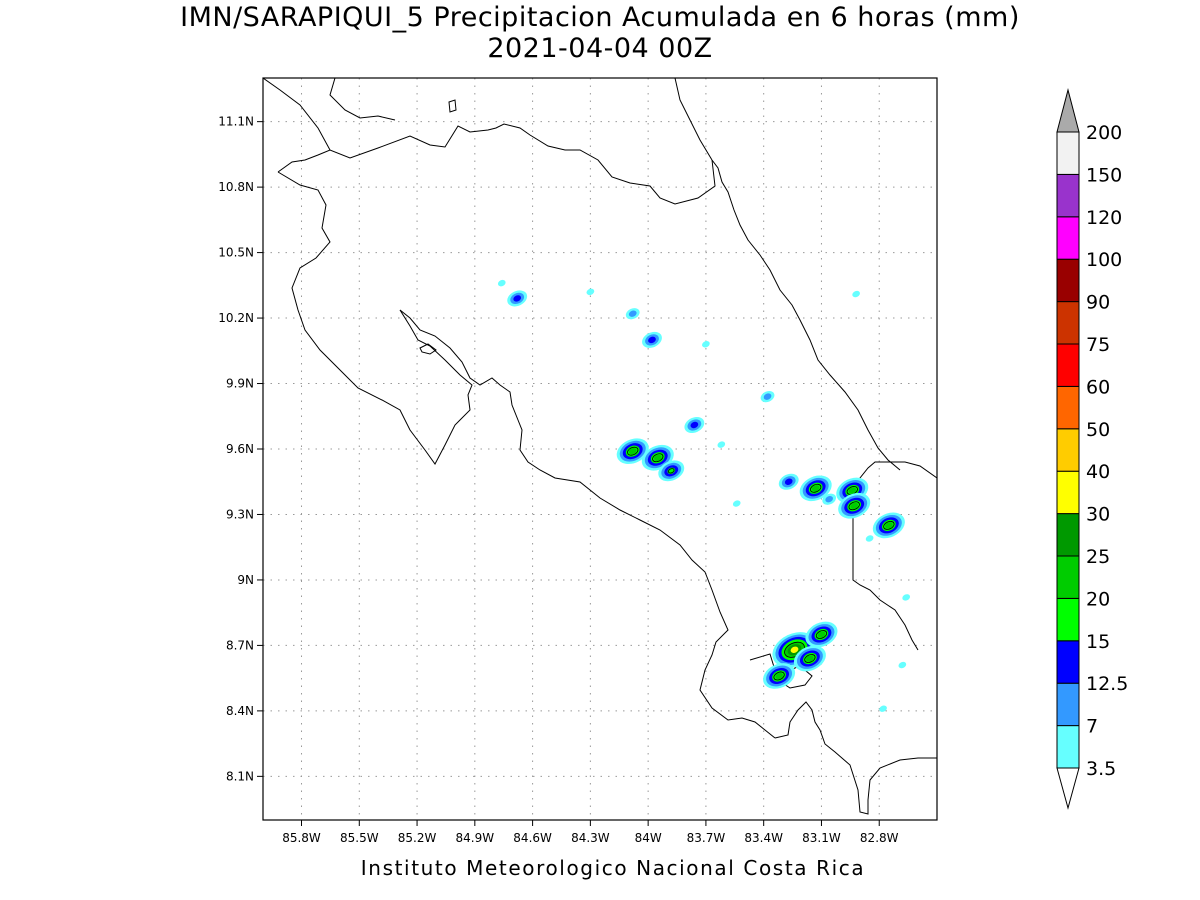 Image resolution: width=1200 pixels, height=900 pixels. Describe the element at coordinates (1092, 727) in the screenshot. I see `colorbar-label: 7` at that location.